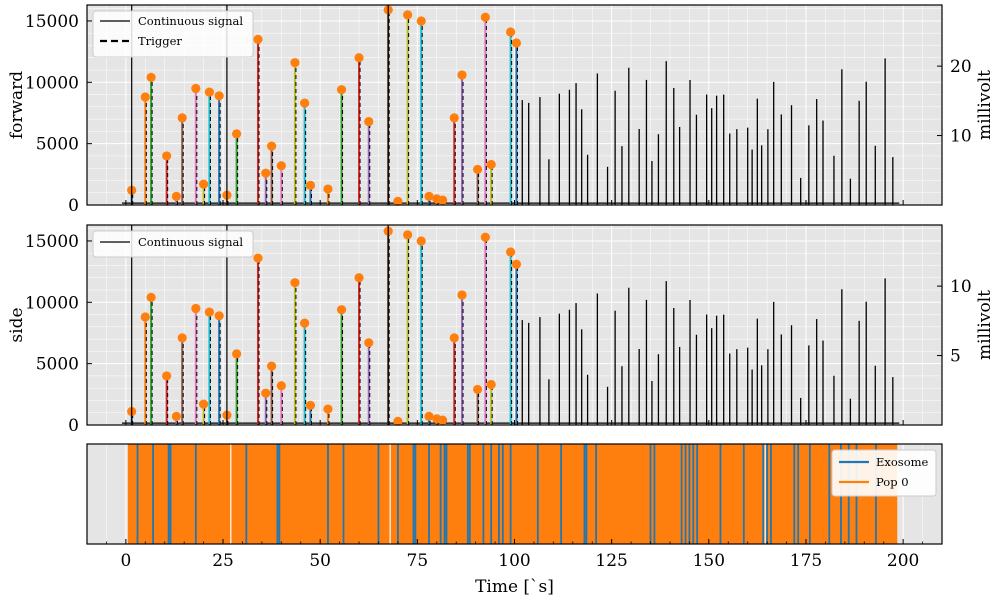  What do you see at coordinates (223, 561) in the screenshot?
I see `x-tick-label: 25` at bounding box center [223, 561].